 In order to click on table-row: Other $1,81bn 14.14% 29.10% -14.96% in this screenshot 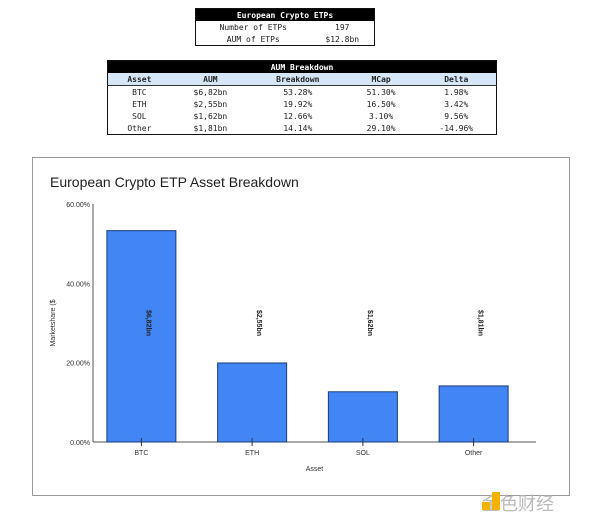, I will do `click(302, 128)`.